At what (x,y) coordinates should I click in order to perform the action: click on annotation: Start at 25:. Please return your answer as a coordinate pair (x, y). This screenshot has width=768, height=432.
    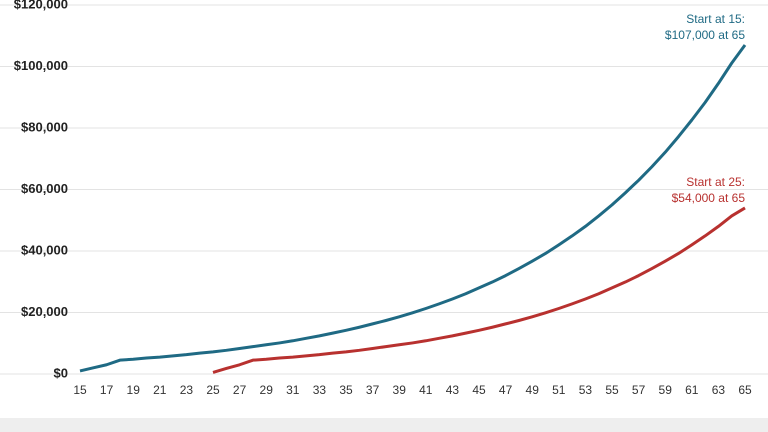
    Looking at the image, I should click on (715, 182).